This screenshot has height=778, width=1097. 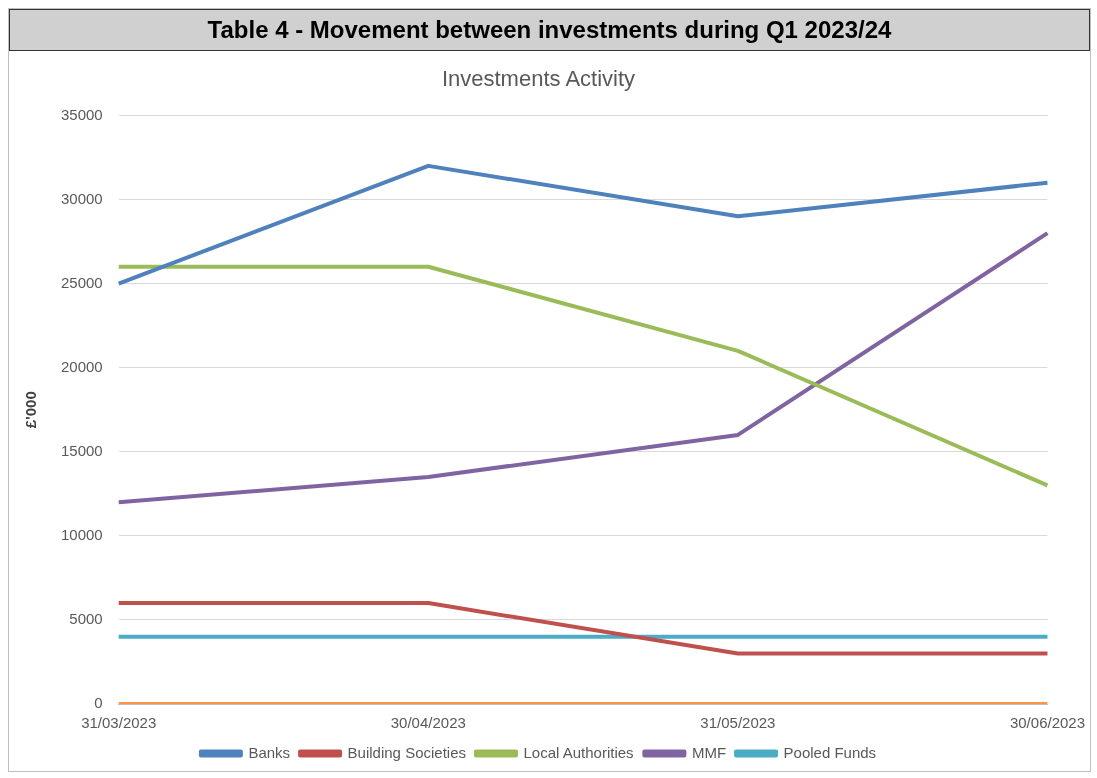 I want to click on chart-subtitle: Investments Activity, so click(x=538, y=79).